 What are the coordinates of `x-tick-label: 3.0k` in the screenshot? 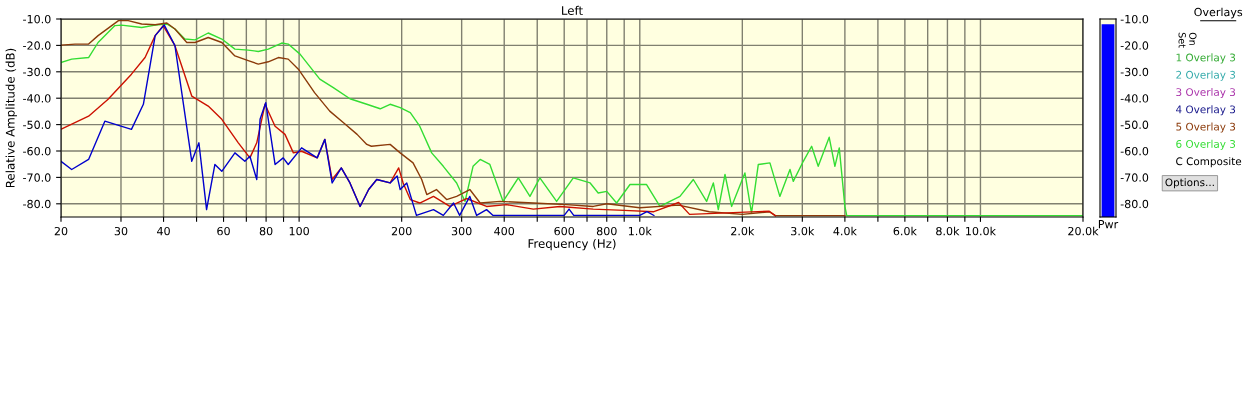 It's located at (803, 231).